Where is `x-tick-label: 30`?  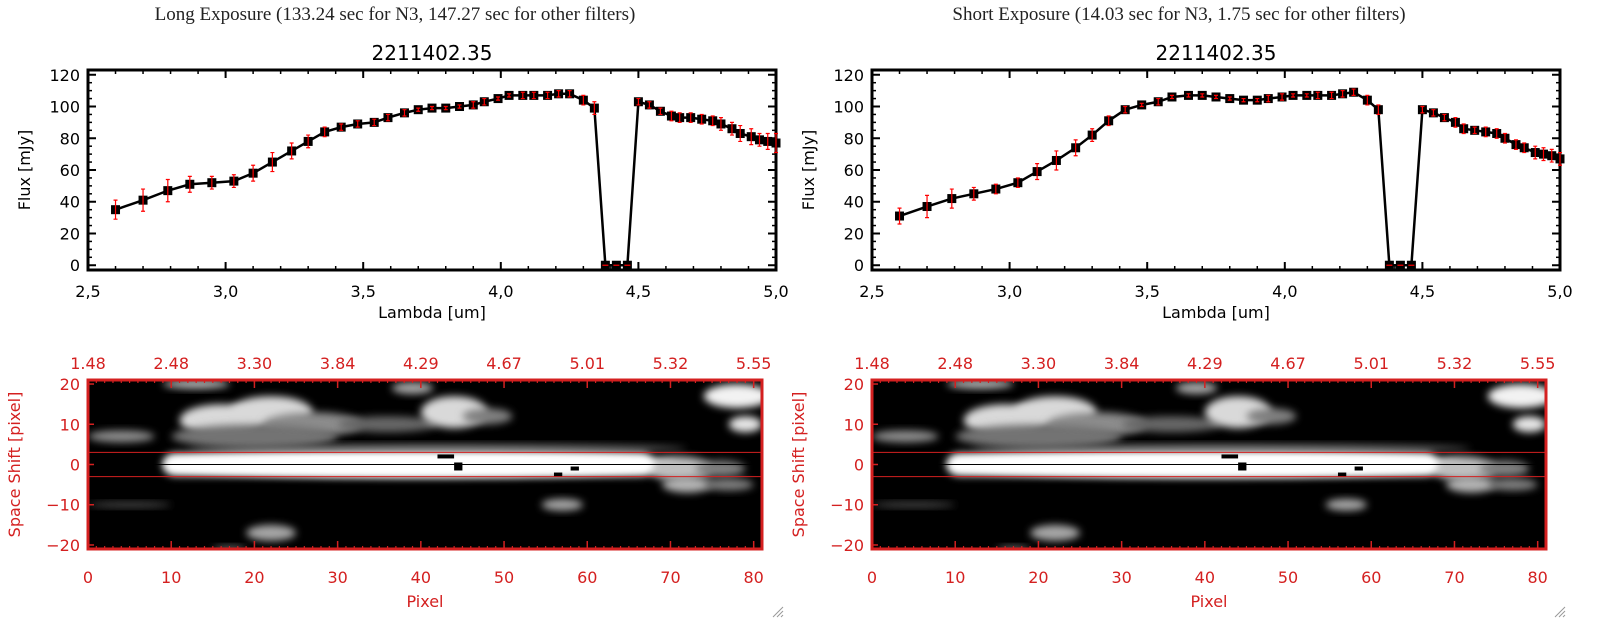 x-tick-label: 30 is located at coordinates (1121, 577).